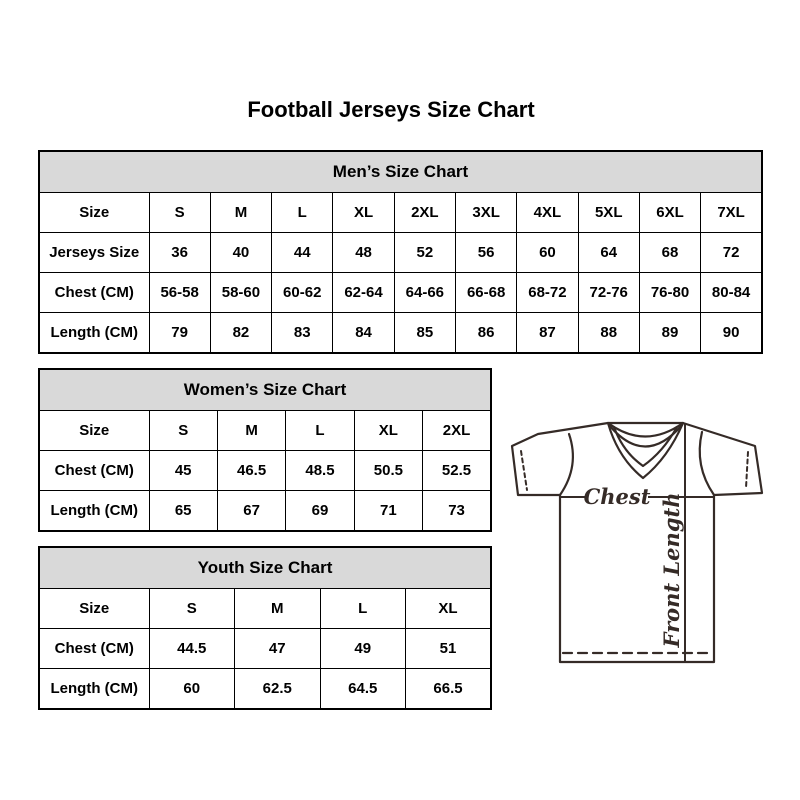 Image resolution: width=800 pixels, height=800 pixels. I want to click on mens-cell: 48, so click(363, 252).